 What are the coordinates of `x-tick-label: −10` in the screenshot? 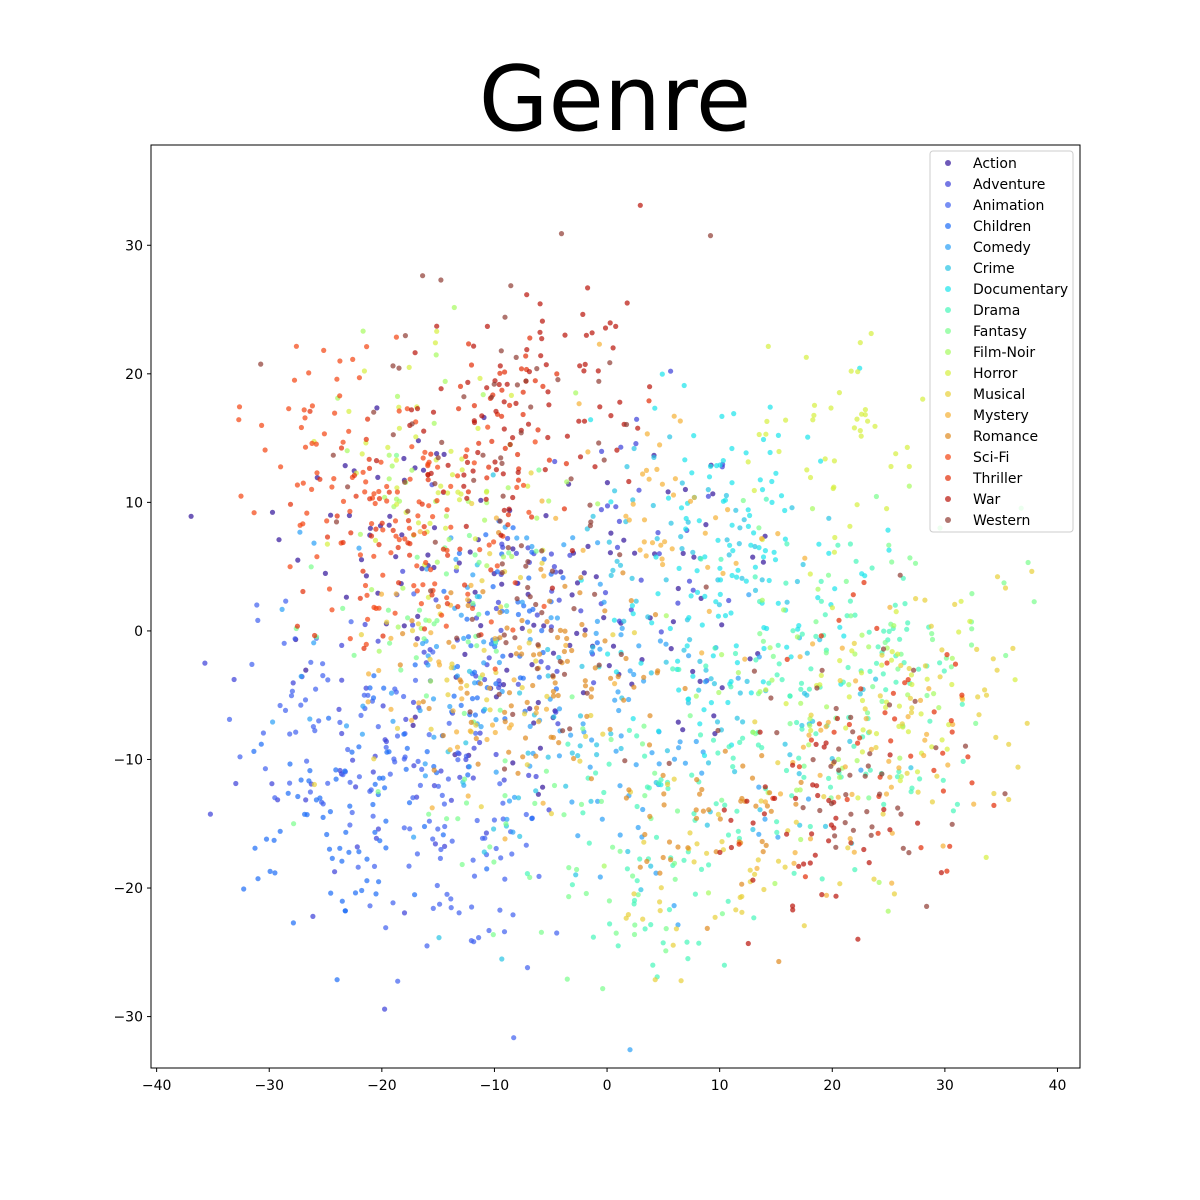 It's located at (495, 1086).